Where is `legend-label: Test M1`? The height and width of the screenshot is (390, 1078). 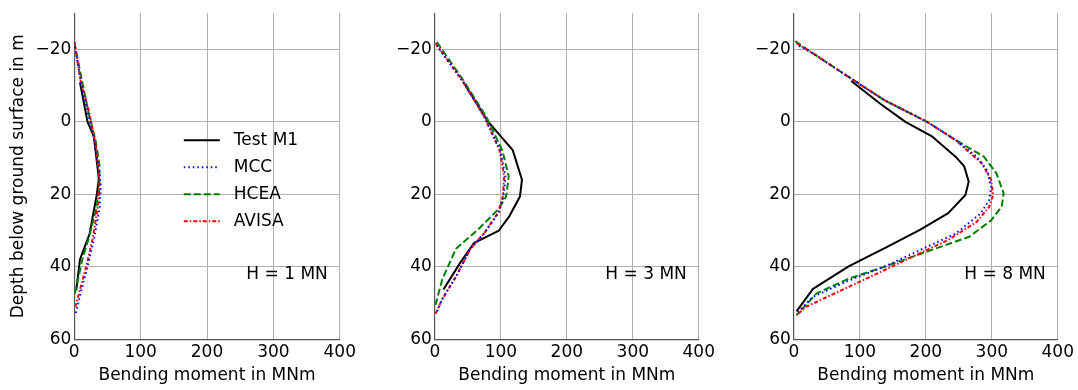 legend-label: Test M1 is located at coordinates (265, 138).